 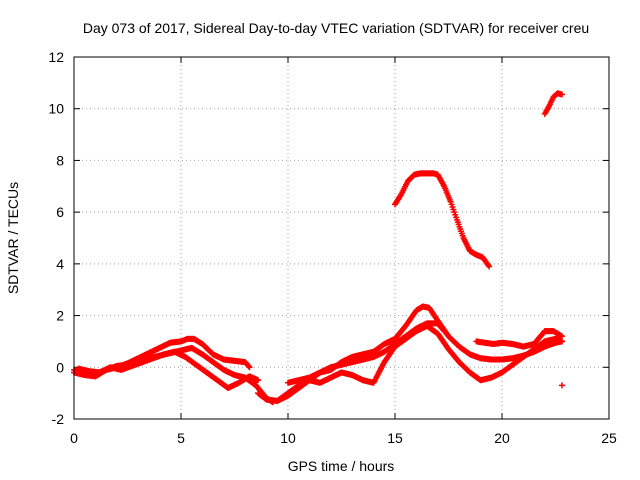 I want to click on y-tick-label: 6, so click(x=60, y=212).